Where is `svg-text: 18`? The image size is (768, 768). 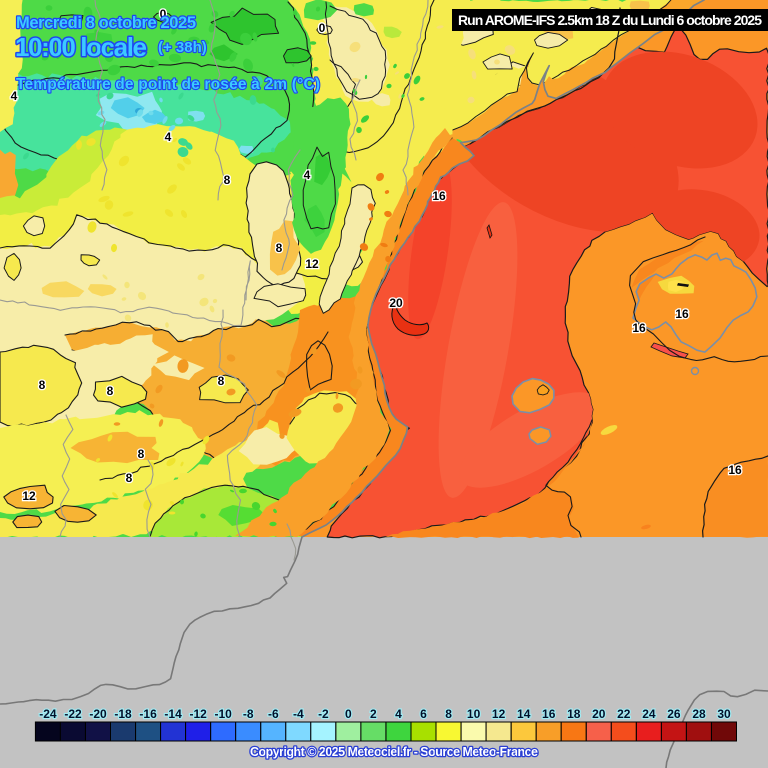
svg-text: 18 is located at coordinates (574, 714).